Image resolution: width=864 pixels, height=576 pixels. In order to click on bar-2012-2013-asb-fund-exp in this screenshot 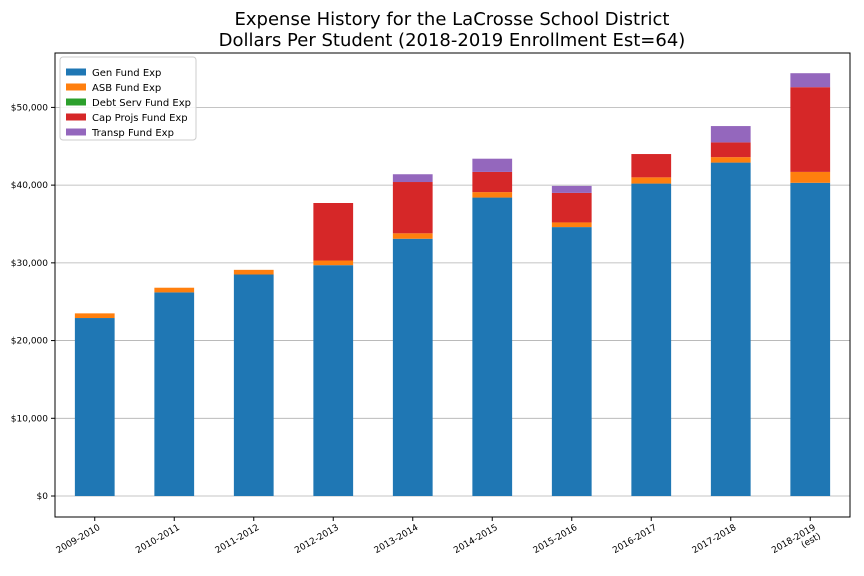, I will do `click(333, 263)`.